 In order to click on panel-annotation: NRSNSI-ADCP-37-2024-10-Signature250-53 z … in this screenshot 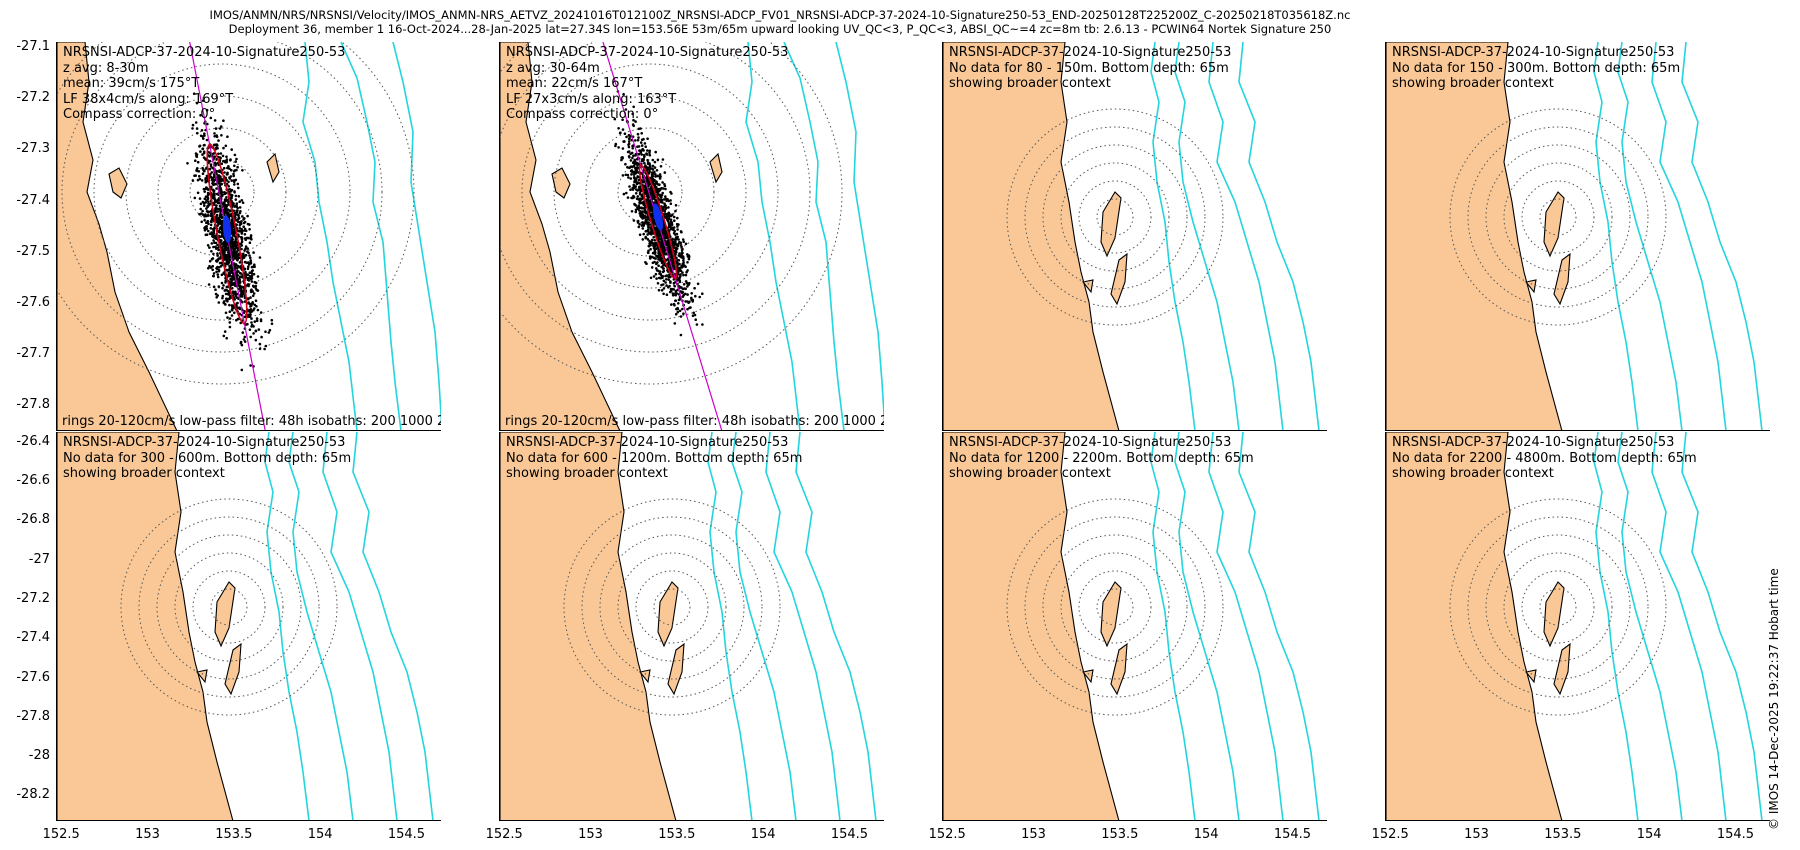, I will do `click(204, 84)`.